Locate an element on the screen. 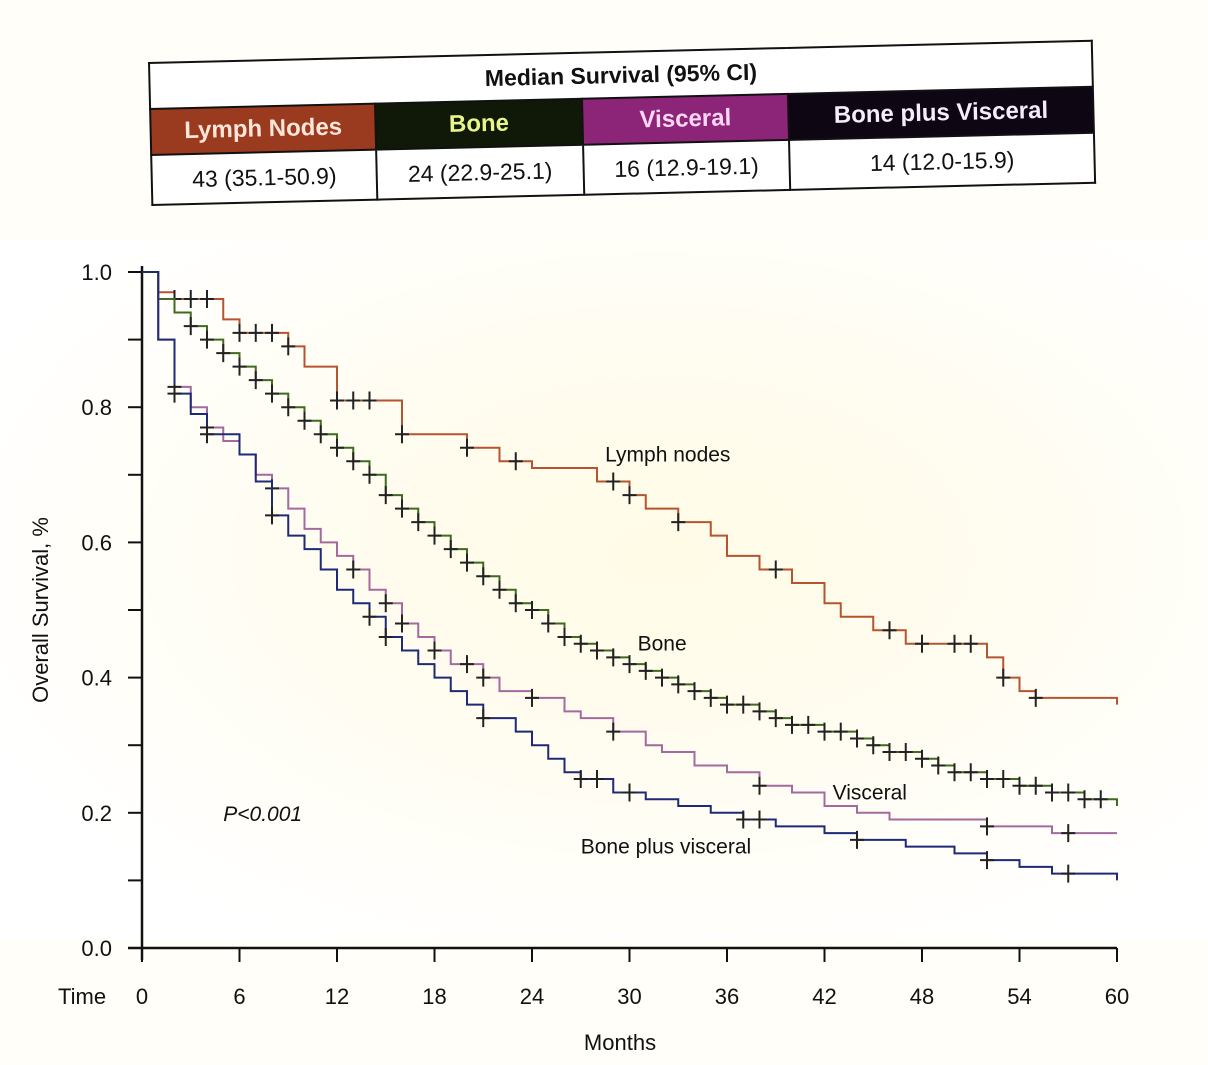 The height and width of the screenshot is (1065, 1208). x-tick-label: 54 is located at coordinates (1019, 996).